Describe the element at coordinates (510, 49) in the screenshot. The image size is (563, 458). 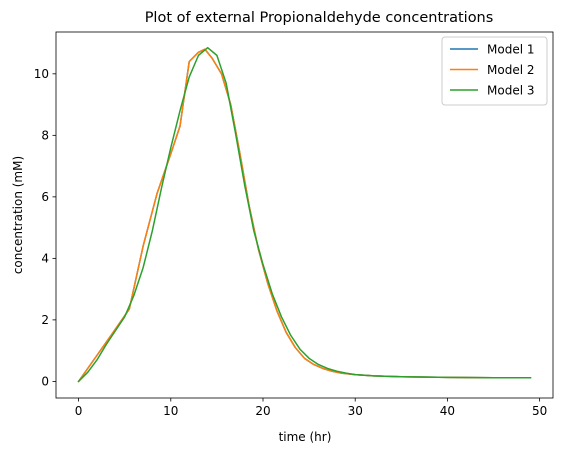
I see `legend-label-1: Model 1` at that location.